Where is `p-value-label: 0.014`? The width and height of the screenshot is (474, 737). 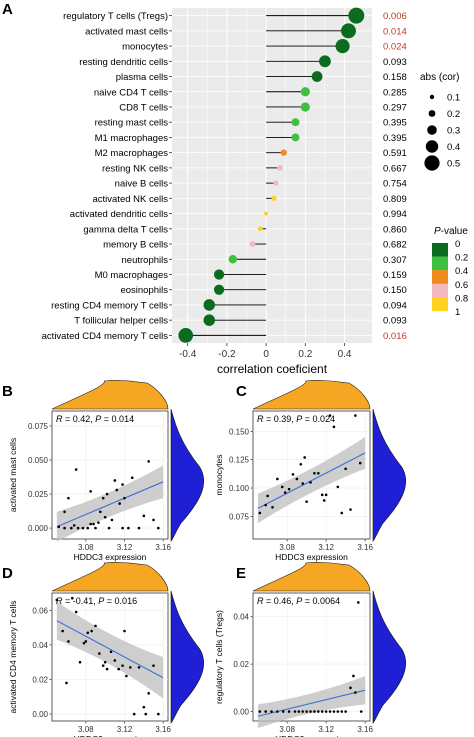 p-value-label: 0.014 is located at coordinates (395, 31).